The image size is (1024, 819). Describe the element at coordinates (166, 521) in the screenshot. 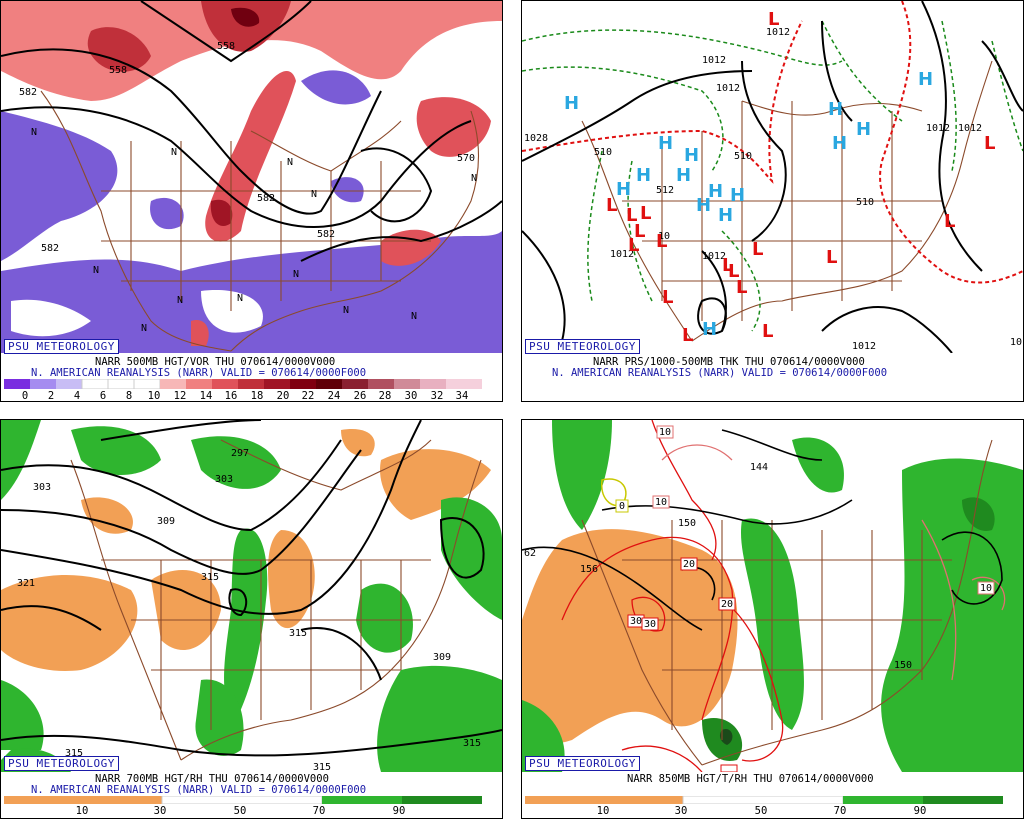

I see `height-label: 309` at that location.